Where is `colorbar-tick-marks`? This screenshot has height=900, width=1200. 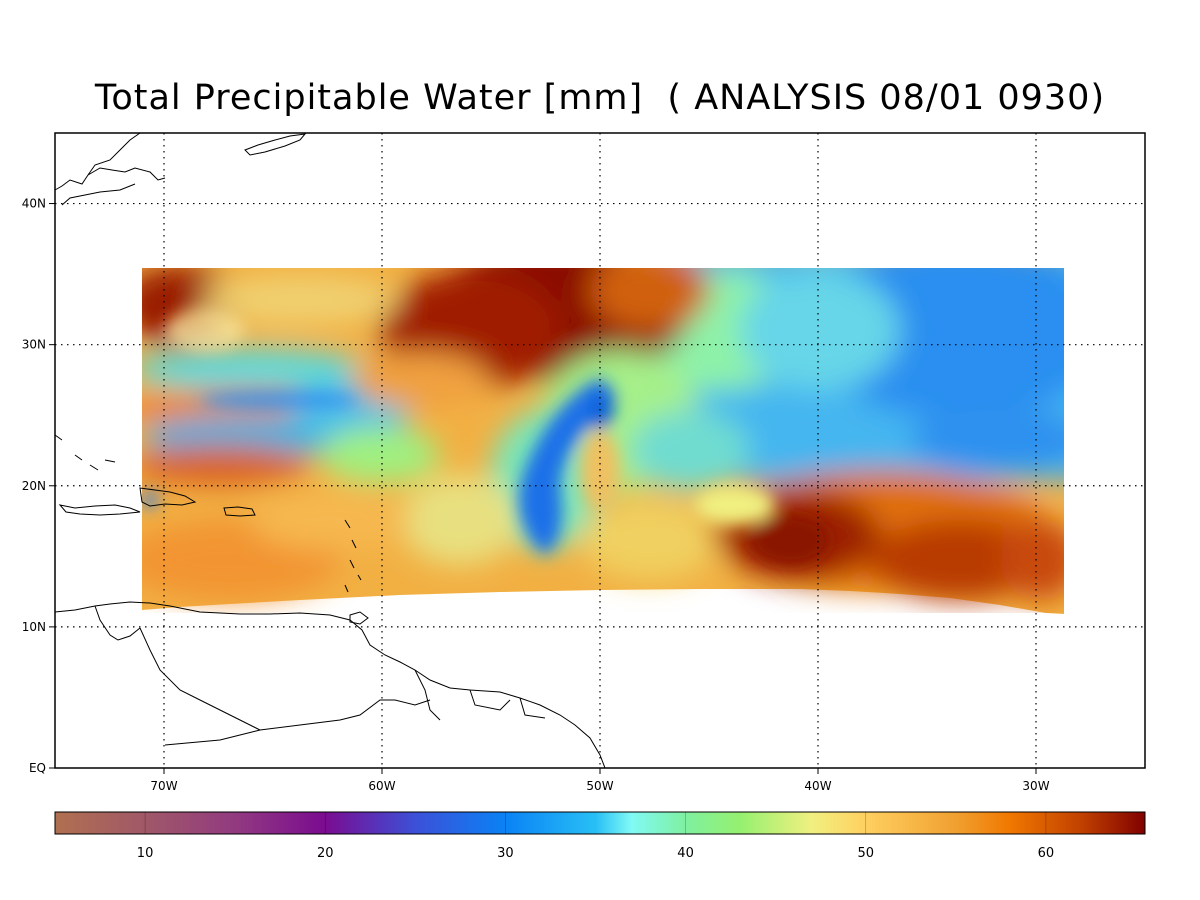 colorbar-tick-marks is located at coordinates (595, 823).